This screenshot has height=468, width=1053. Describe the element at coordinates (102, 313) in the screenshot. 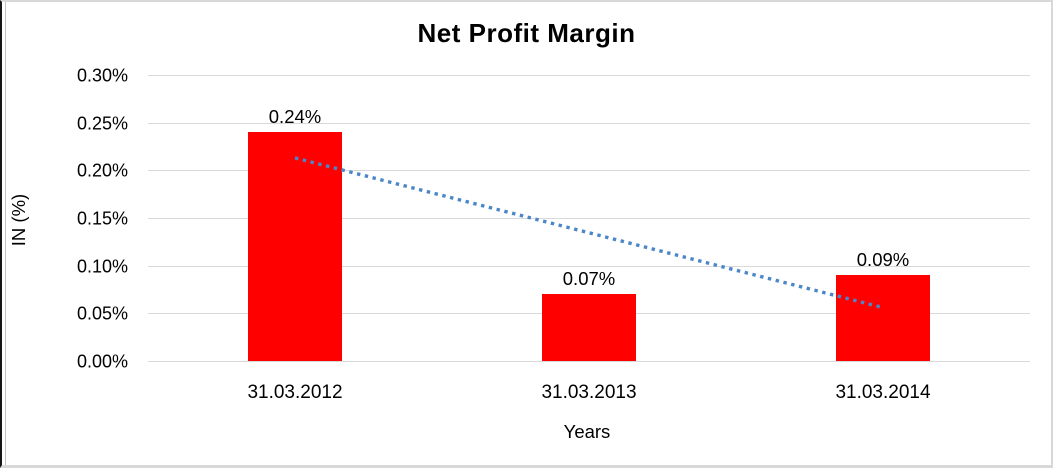

I see `y-tick-label: 0.05%` at that location.